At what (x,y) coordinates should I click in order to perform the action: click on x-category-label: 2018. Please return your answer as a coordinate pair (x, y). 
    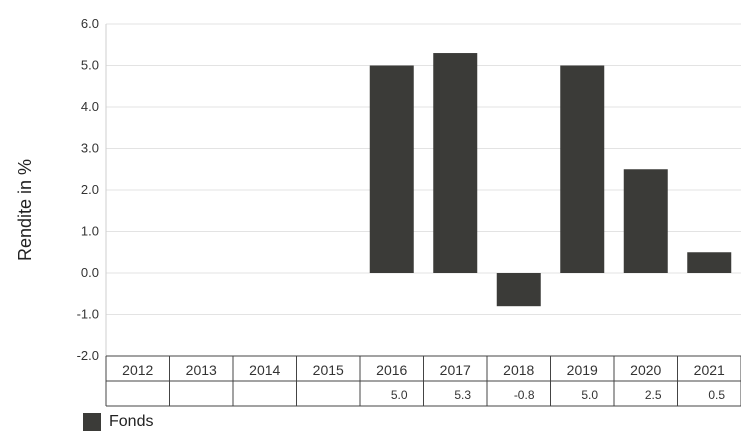
    Looking at the image, I should click on (518, 370).